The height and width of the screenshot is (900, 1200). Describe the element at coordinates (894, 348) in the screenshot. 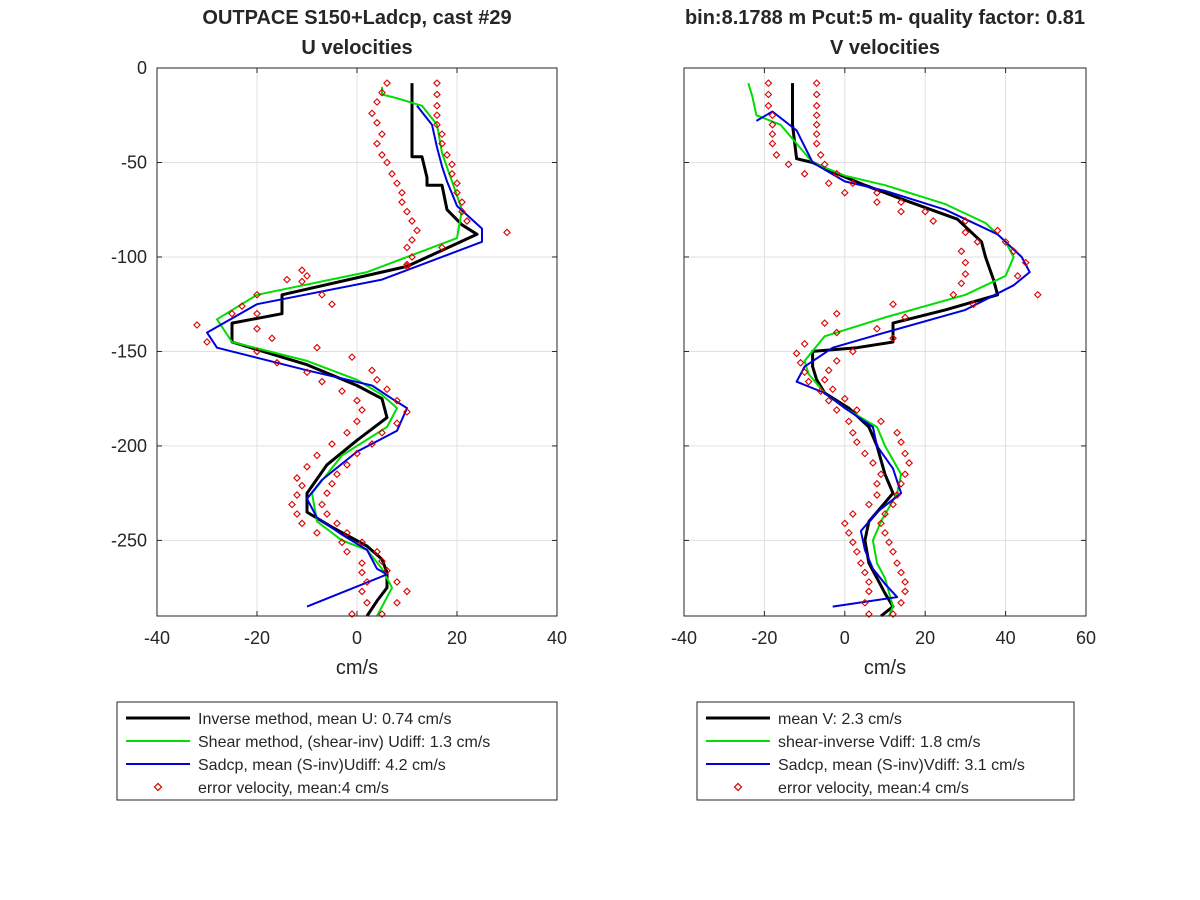

I see `v-series-group` at that location.